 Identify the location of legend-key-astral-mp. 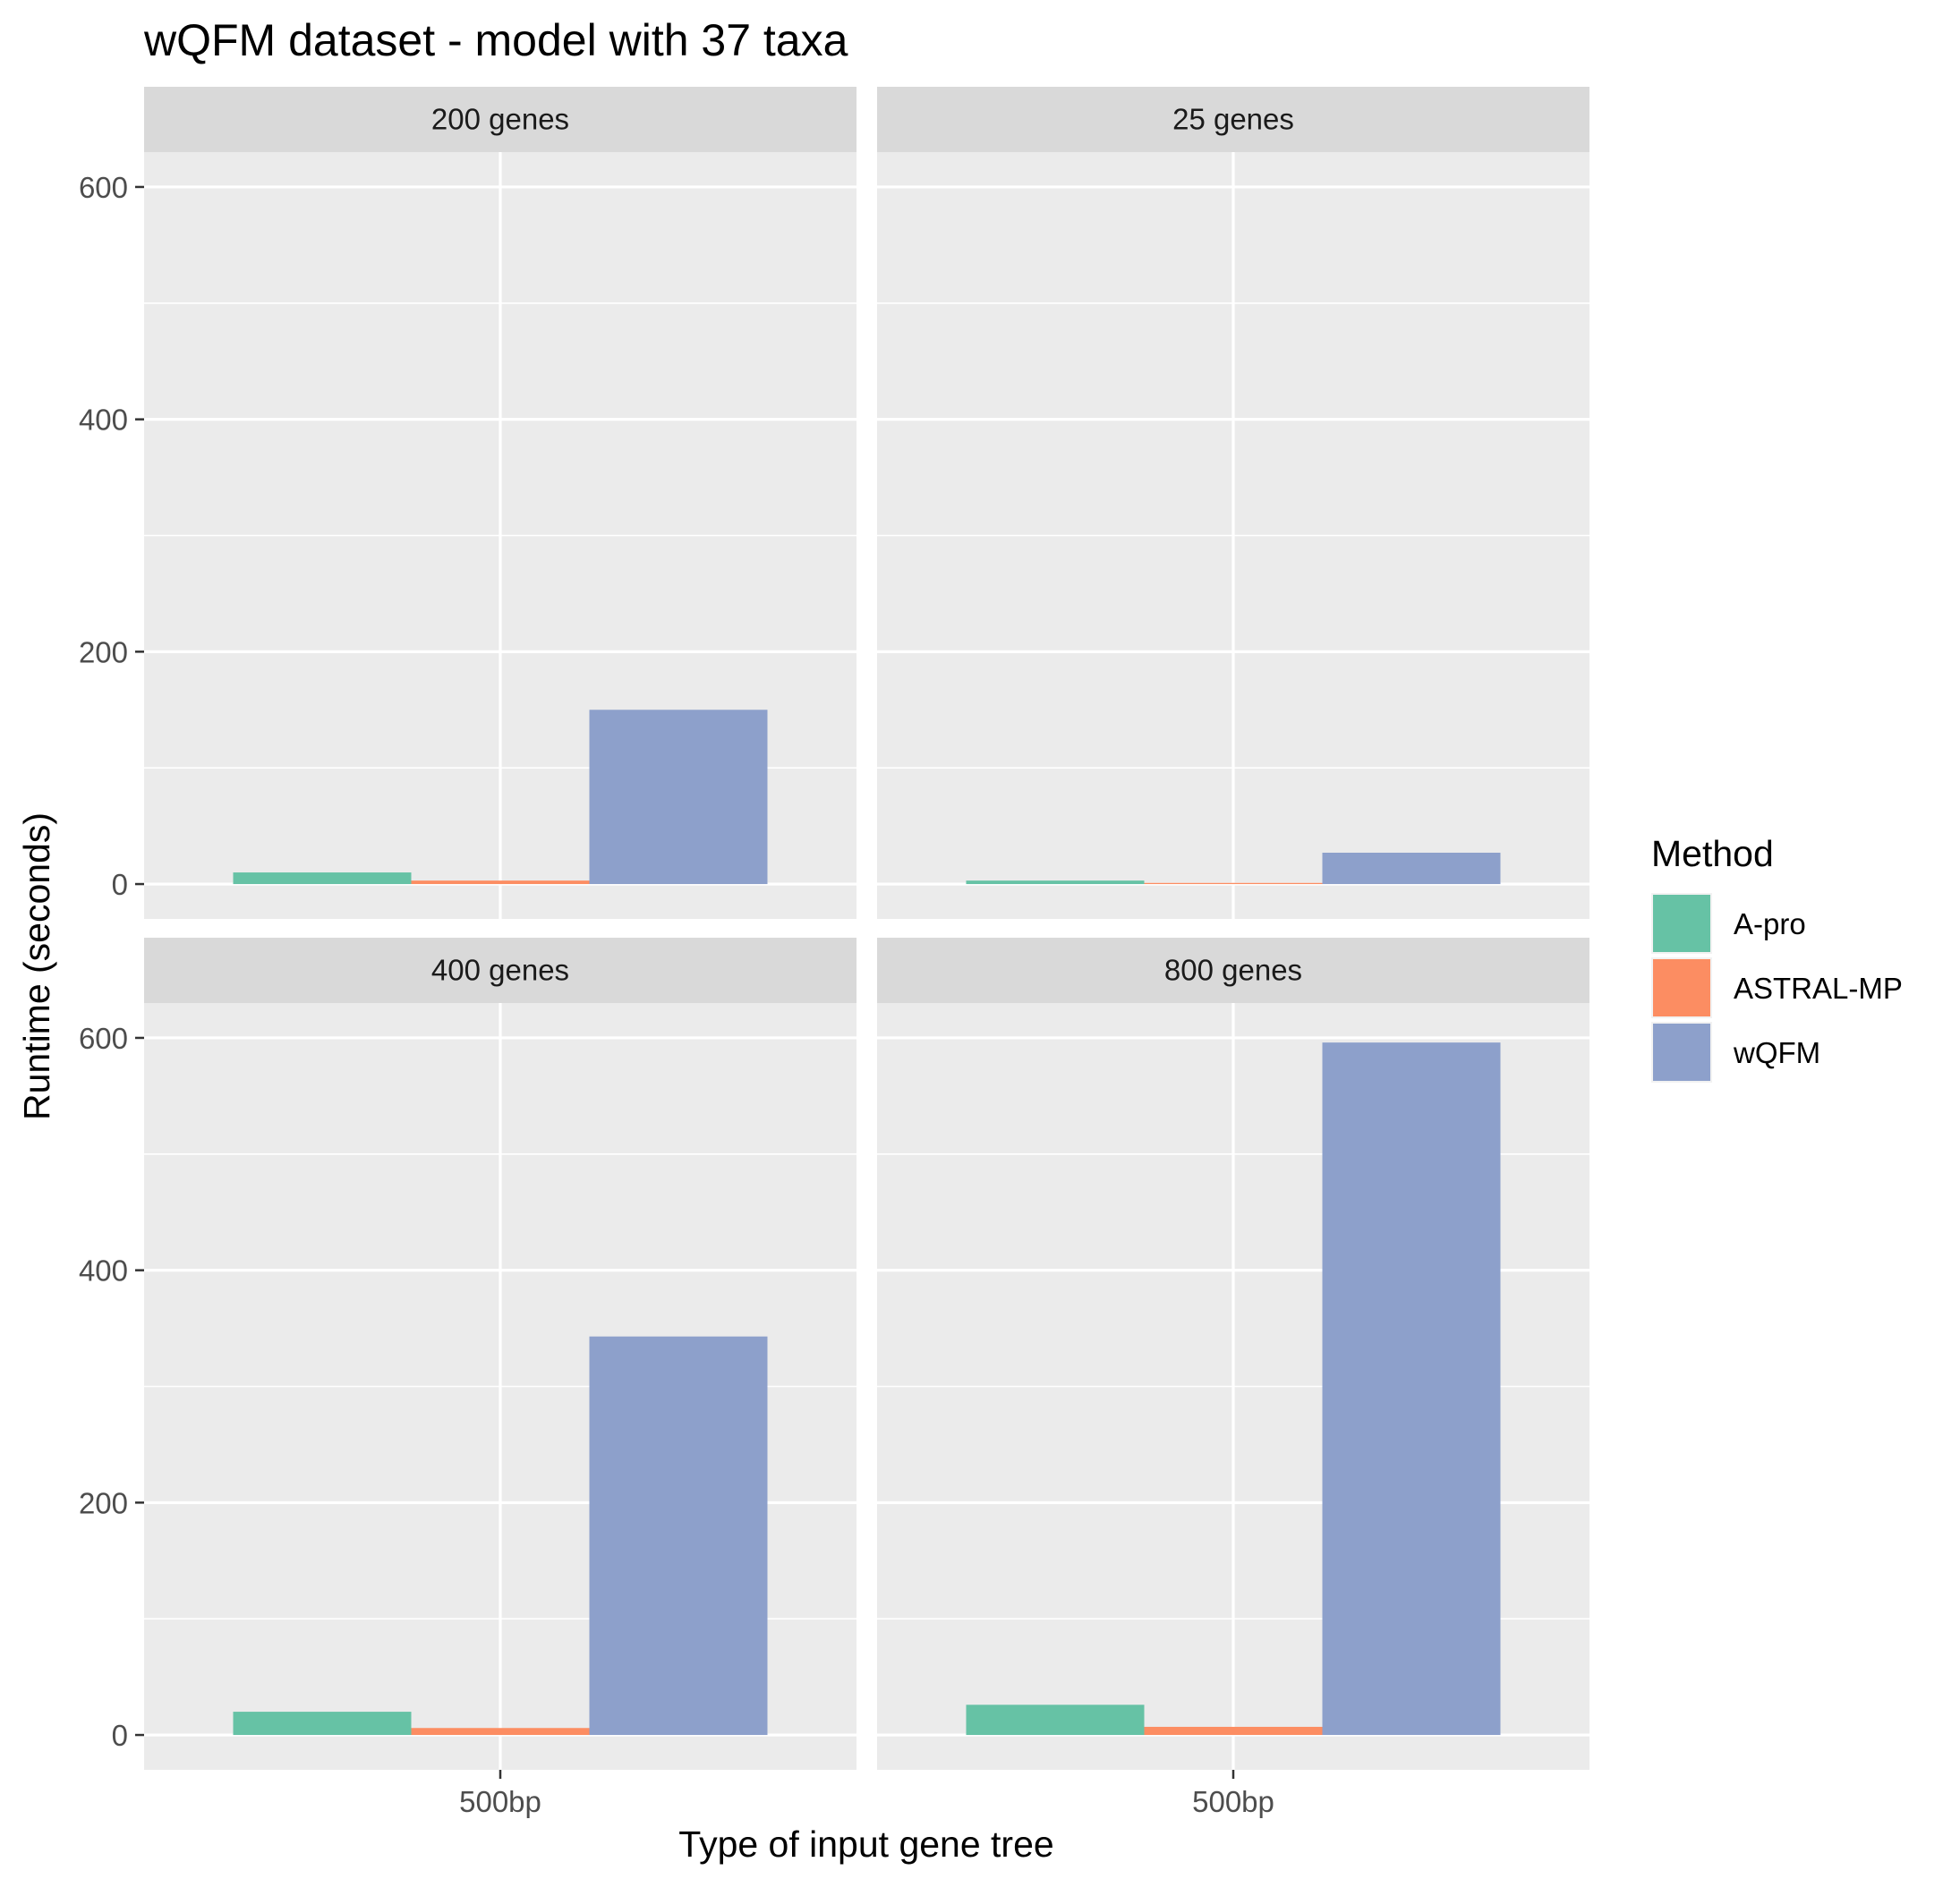
(1681, 987).